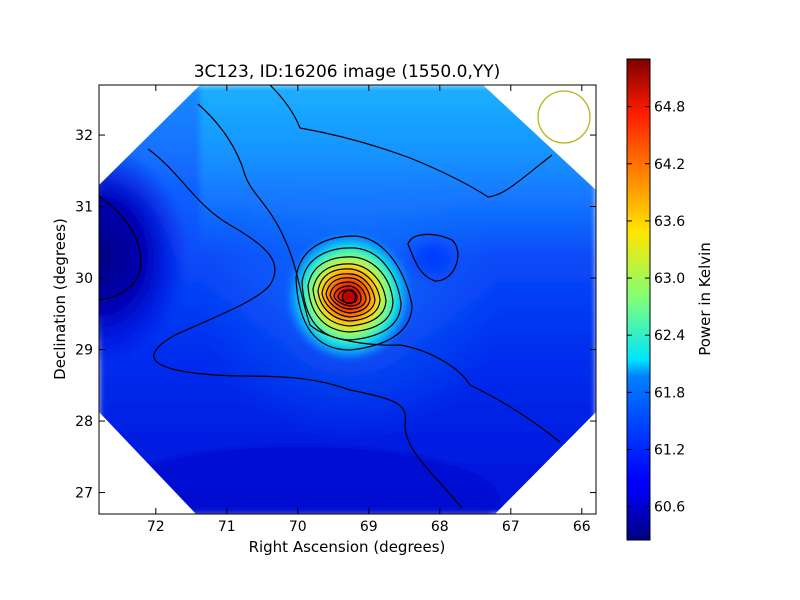 The image size is (800, 600). I want to click on y-tick-label: 28, so click(84, 422).